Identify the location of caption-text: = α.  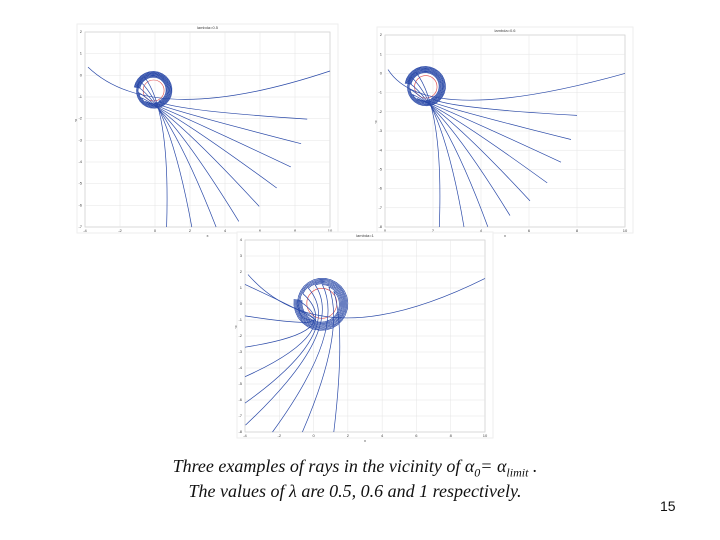
(493, 466).